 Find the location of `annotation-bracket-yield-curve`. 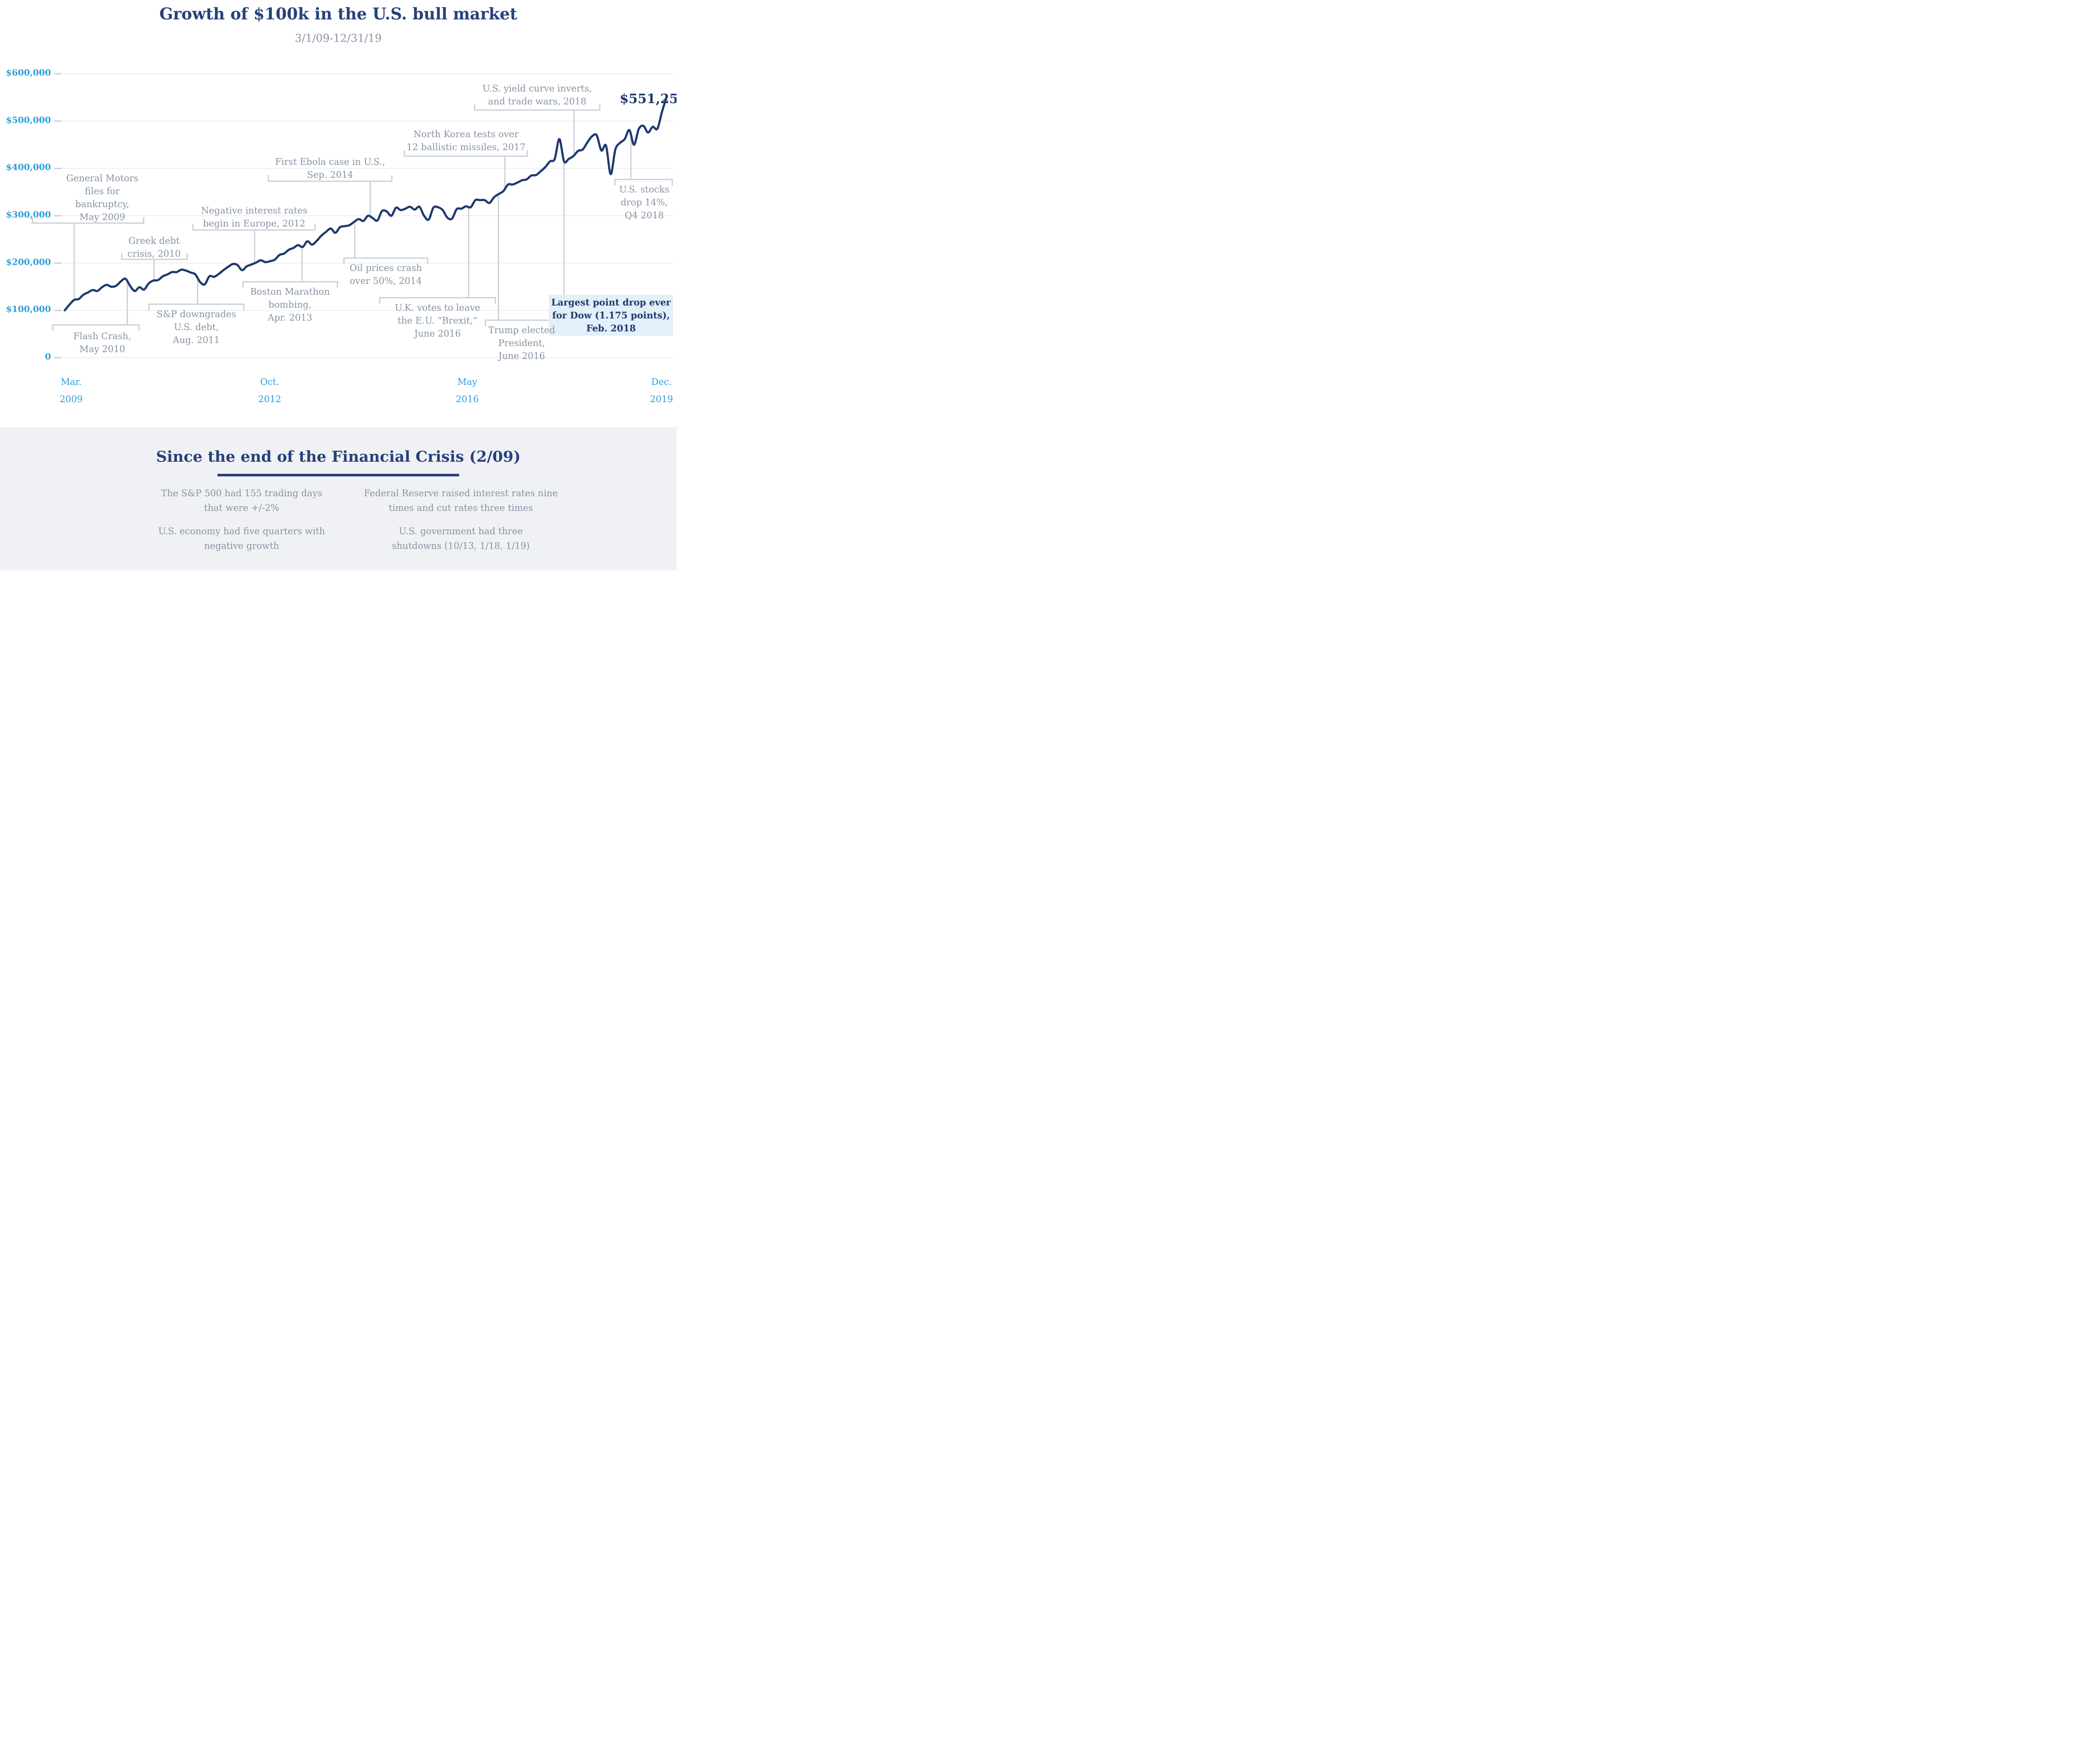

annotation-bracket-yield-curve is located at coordinates (537, 108).